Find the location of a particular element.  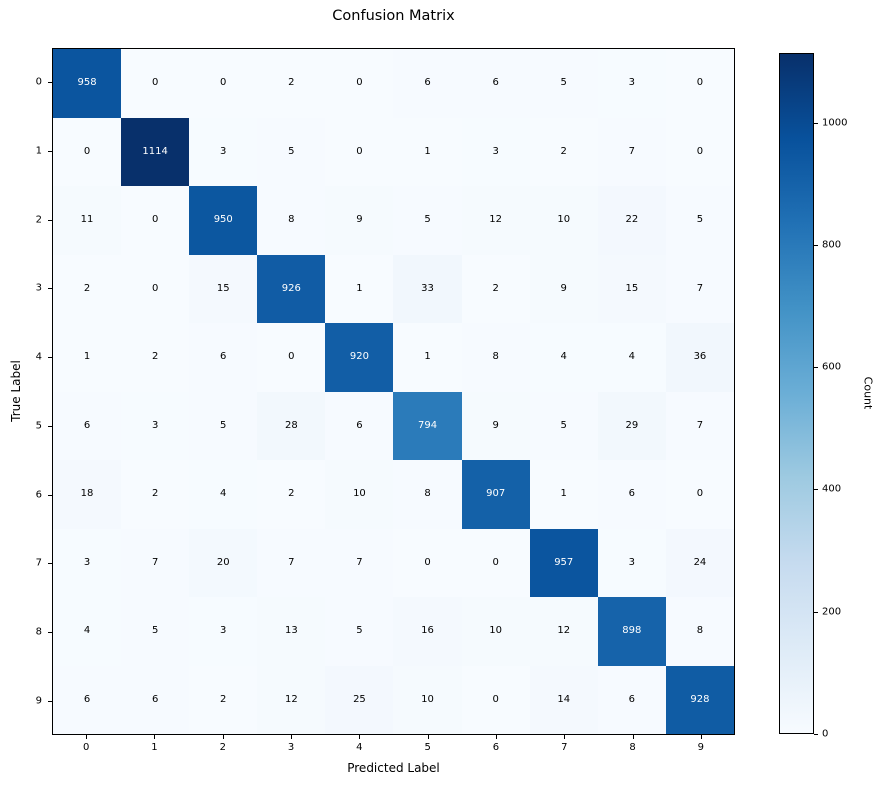

y-tick-label: 4 is located at coordinates (38, 357).